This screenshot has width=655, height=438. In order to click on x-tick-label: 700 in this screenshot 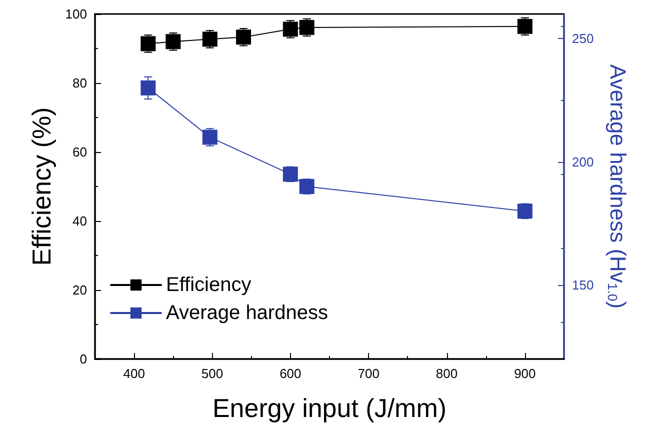, I will do `click(369, 373)`.